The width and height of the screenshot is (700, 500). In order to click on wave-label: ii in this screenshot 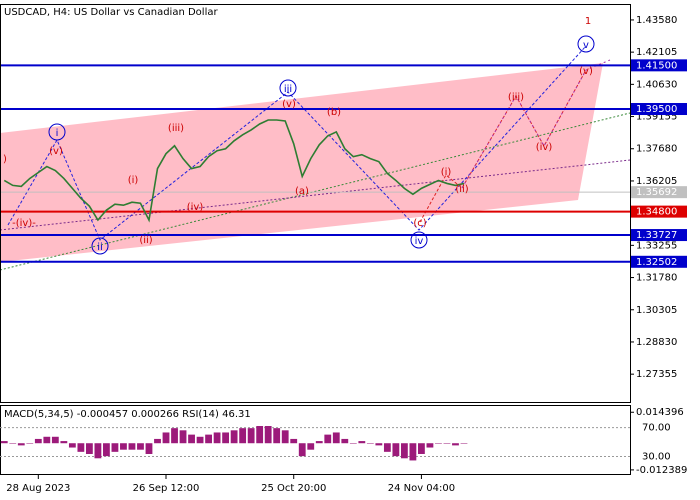, I will do `click(100, 247)`.